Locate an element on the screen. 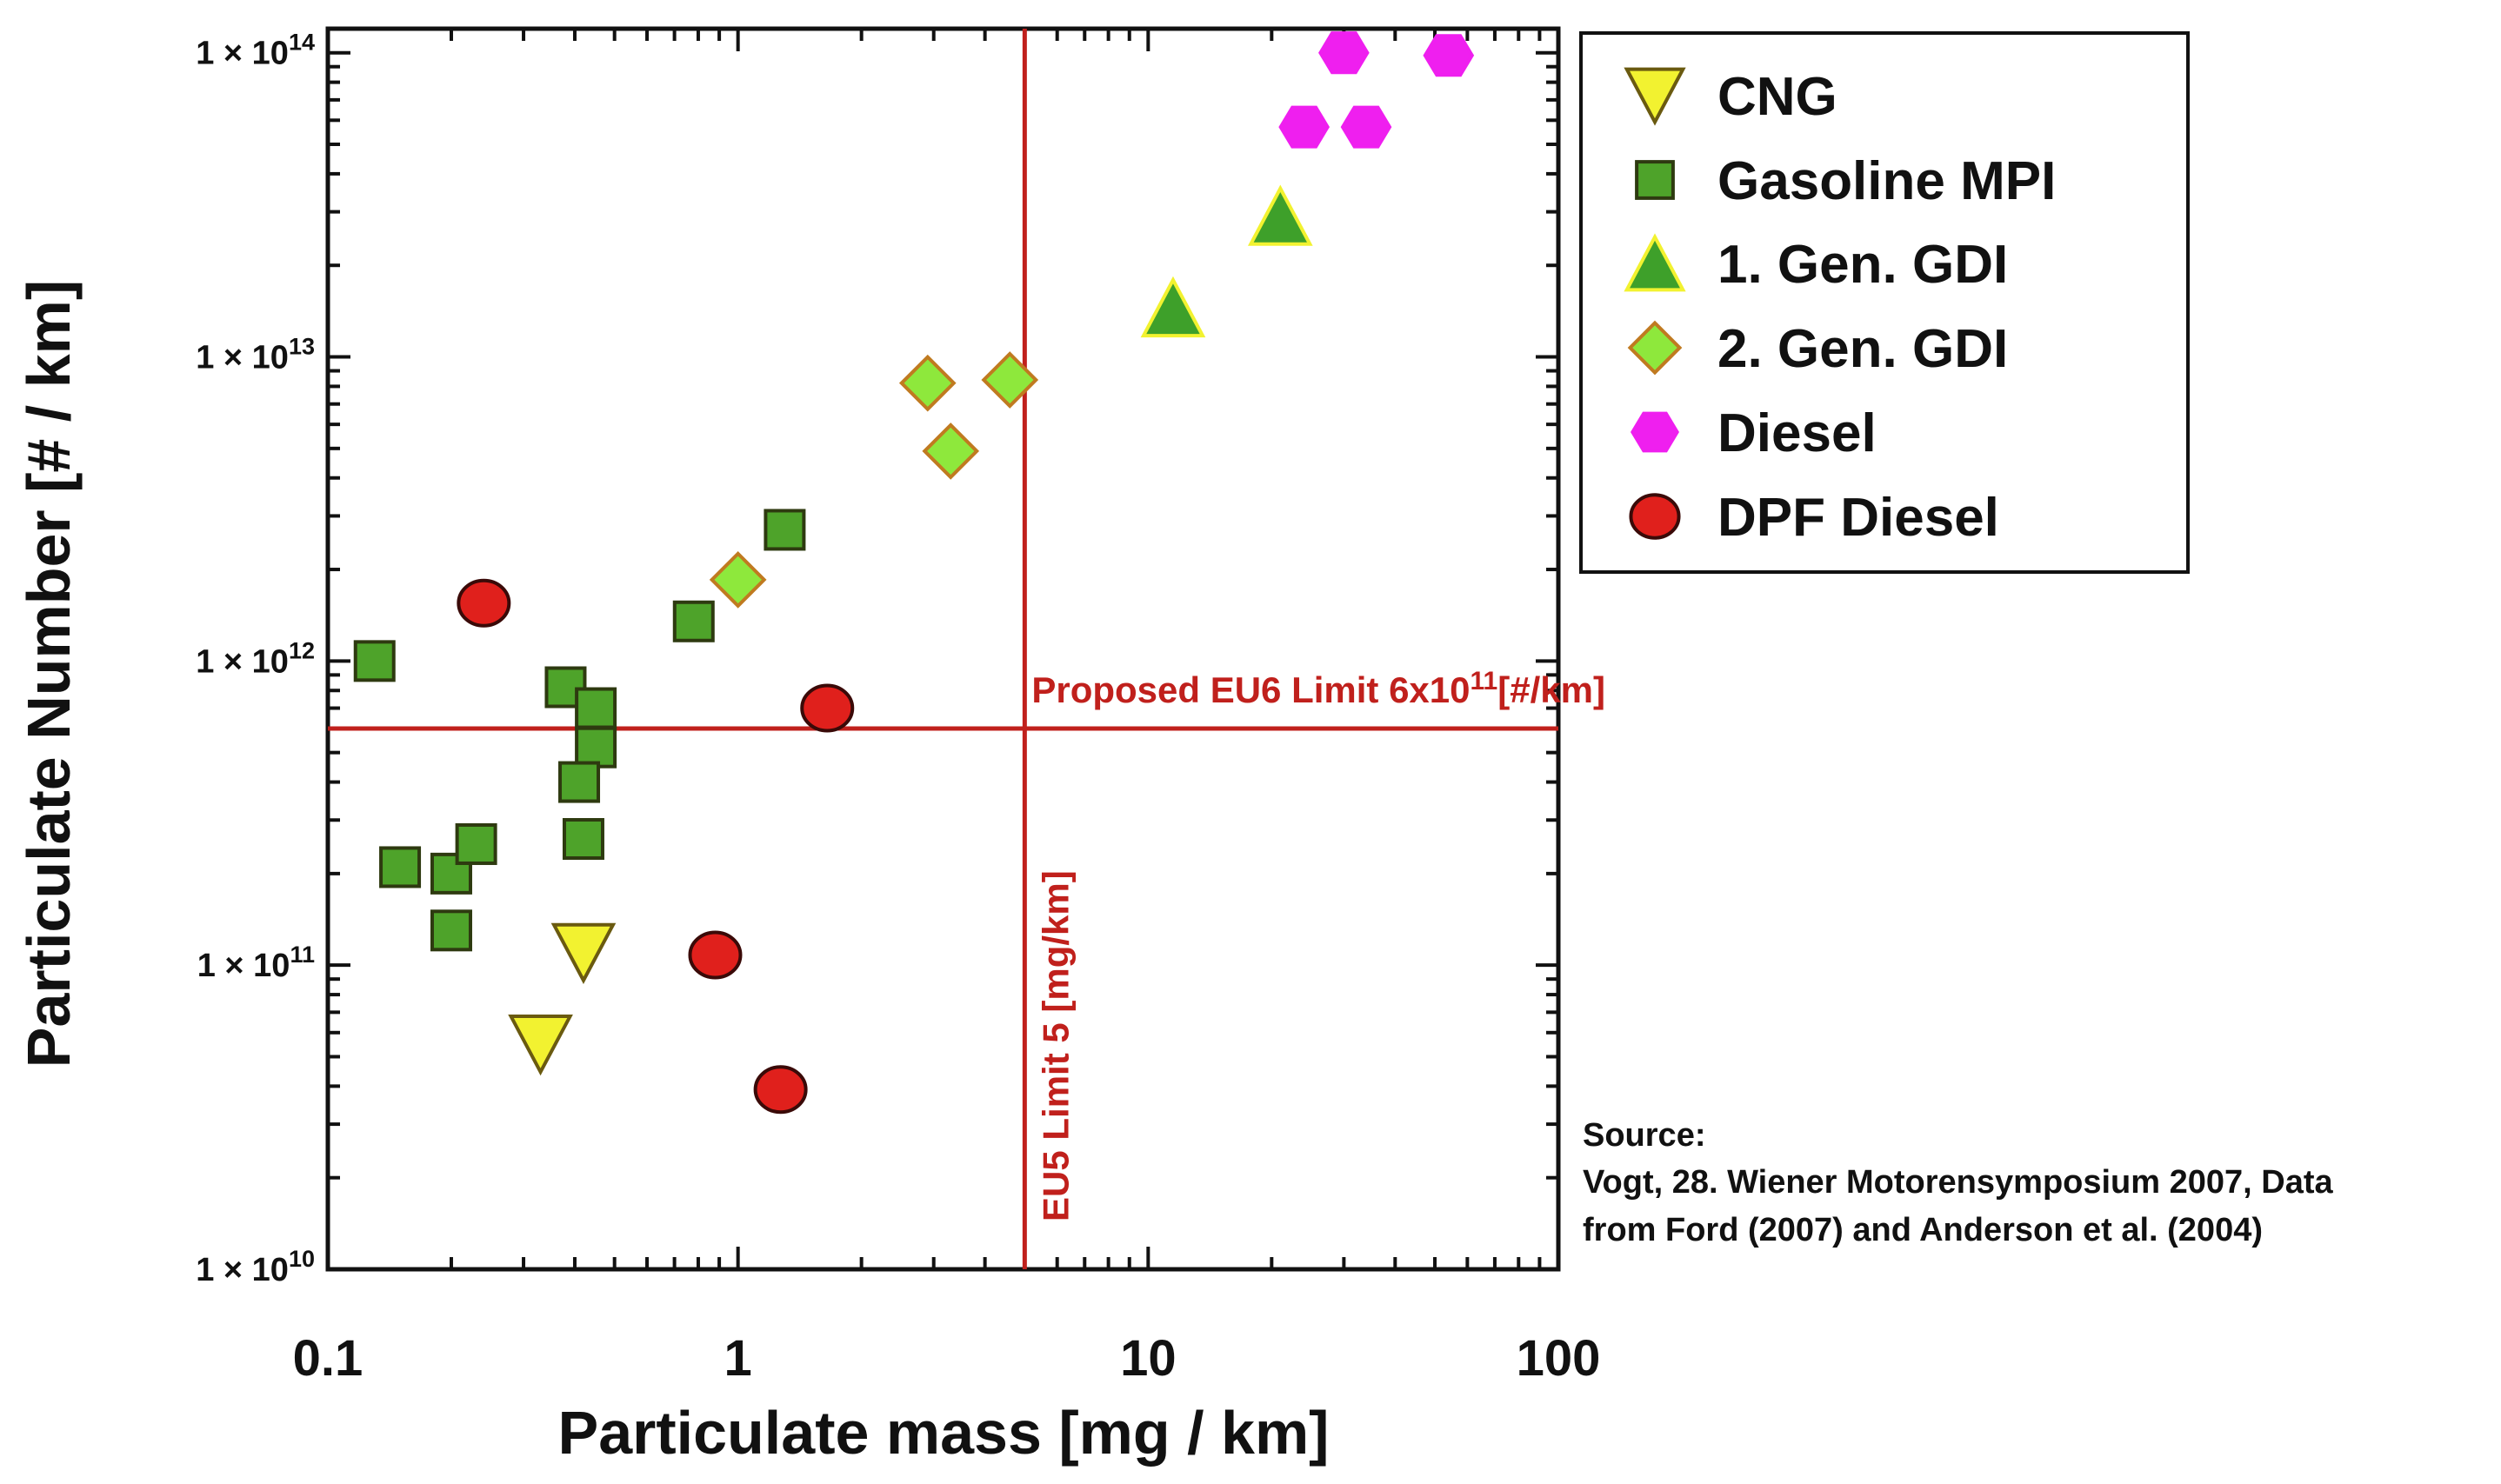 Image resolution: width=2501 pixels, height=1484 pixels. legend-marker-cng is located at coordinates (1655, 96).